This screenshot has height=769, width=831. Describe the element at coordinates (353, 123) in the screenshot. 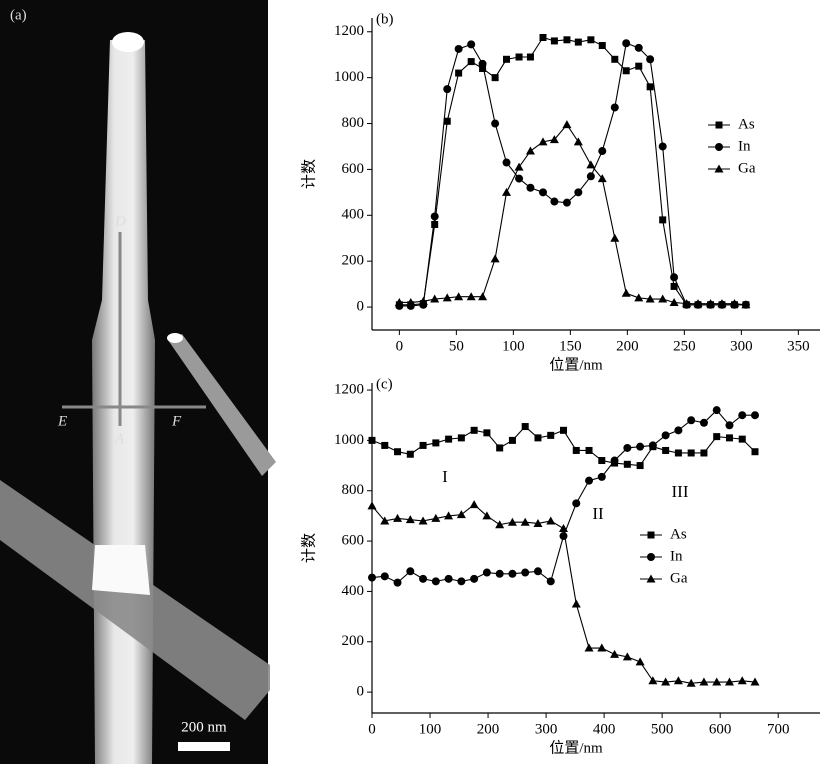

I see `y-tick-label: 800` at that location.